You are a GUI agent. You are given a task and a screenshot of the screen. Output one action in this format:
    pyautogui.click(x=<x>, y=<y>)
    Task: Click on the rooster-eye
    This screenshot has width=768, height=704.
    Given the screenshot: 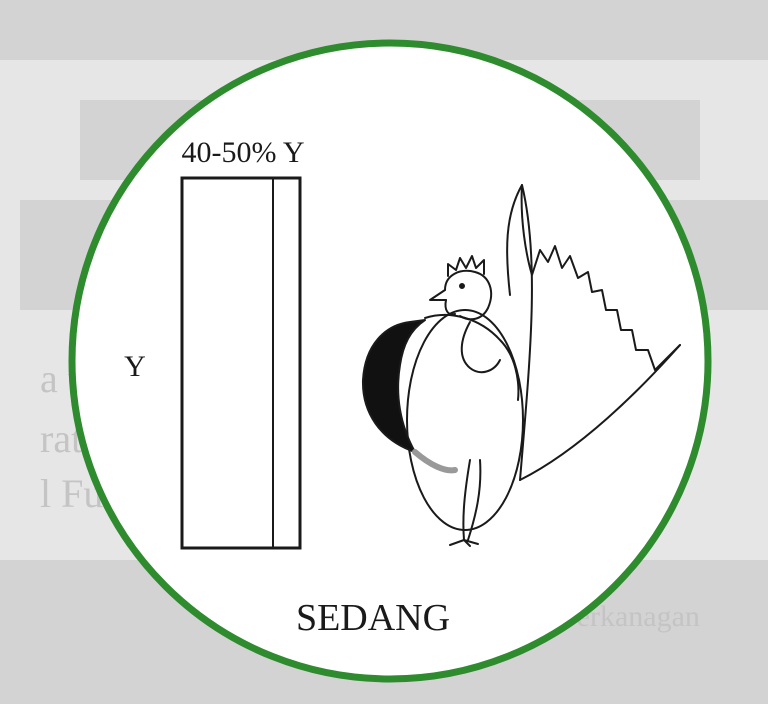 What is the action you would take?
    pyautogui.click(x=462, y=286)
    